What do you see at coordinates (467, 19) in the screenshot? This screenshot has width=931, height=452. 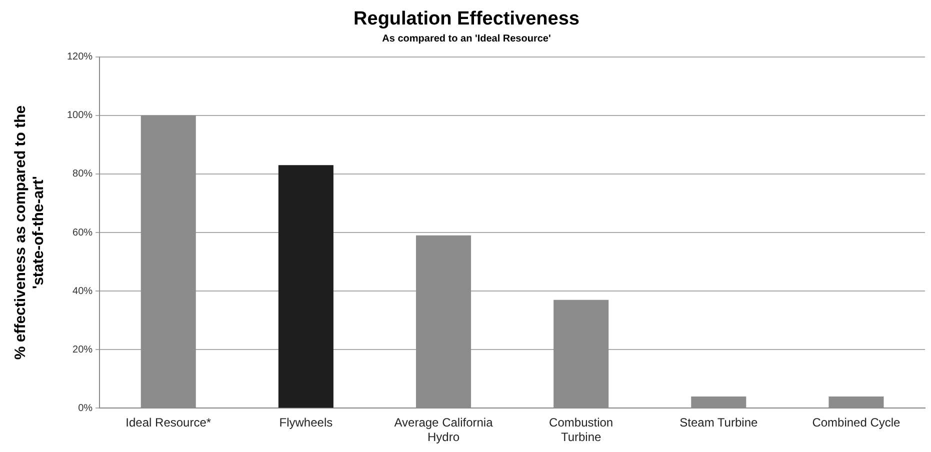 I see `chart-title: Regulation Effectiveness` at bounding box center [467, 19].